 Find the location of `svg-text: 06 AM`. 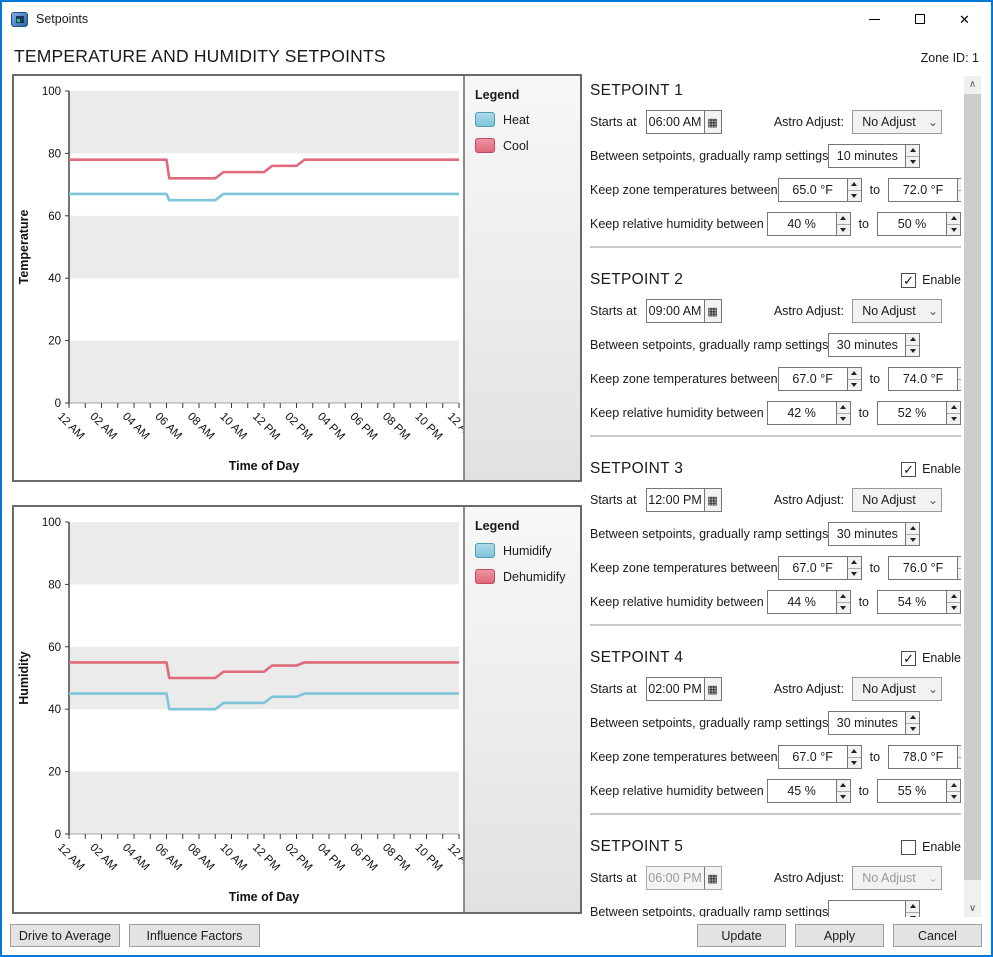

svg-text: 06 AM is located at coordinates (168, 858).